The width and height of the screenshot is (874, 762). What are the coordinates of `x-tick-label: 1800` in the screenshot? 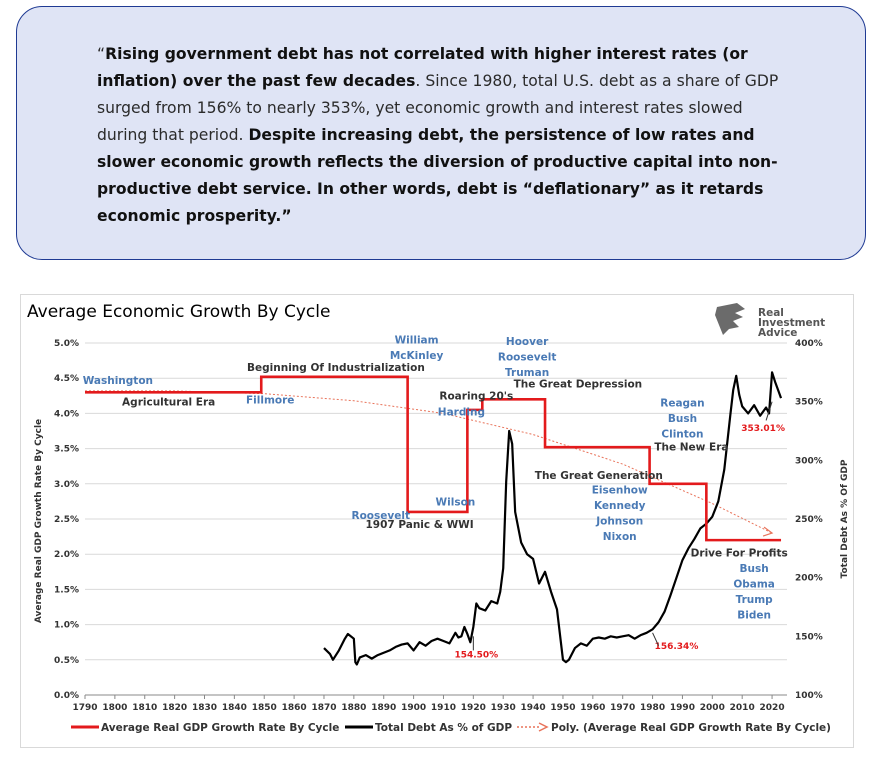 It's located at (114, 708).